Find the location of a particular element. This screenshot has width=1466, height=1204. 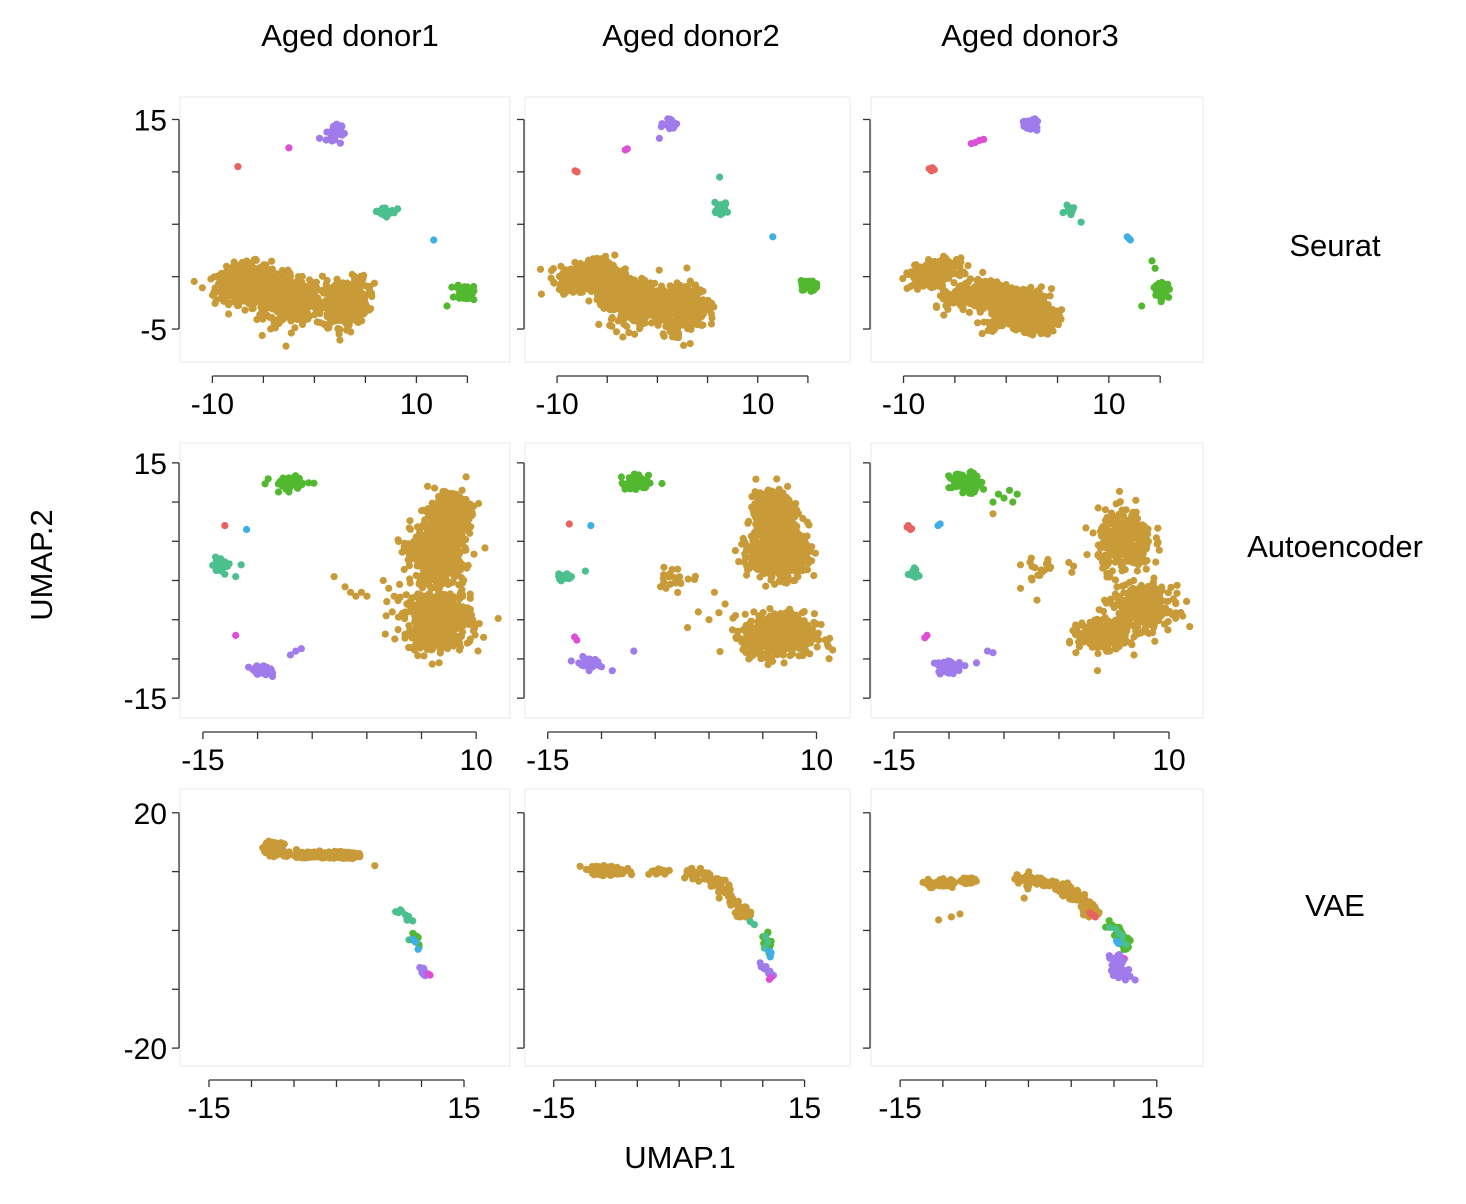

x-tick-label: 10 is located at coordinates (1108, 404).